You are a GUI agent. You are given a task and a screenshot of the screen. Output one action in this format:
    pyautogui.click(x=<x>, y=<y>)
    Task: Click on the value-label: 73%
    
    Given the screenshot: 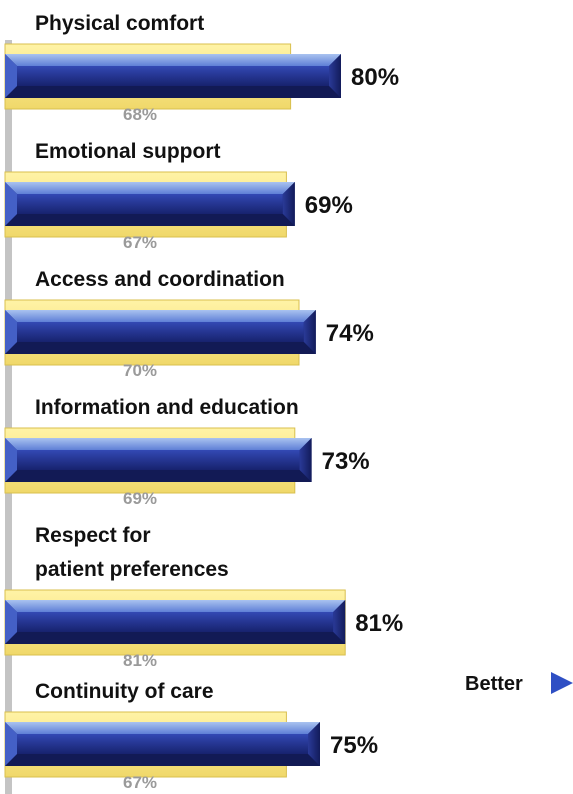 What is the action you would take?
    pyautogui.click(x=346, y=461)
    